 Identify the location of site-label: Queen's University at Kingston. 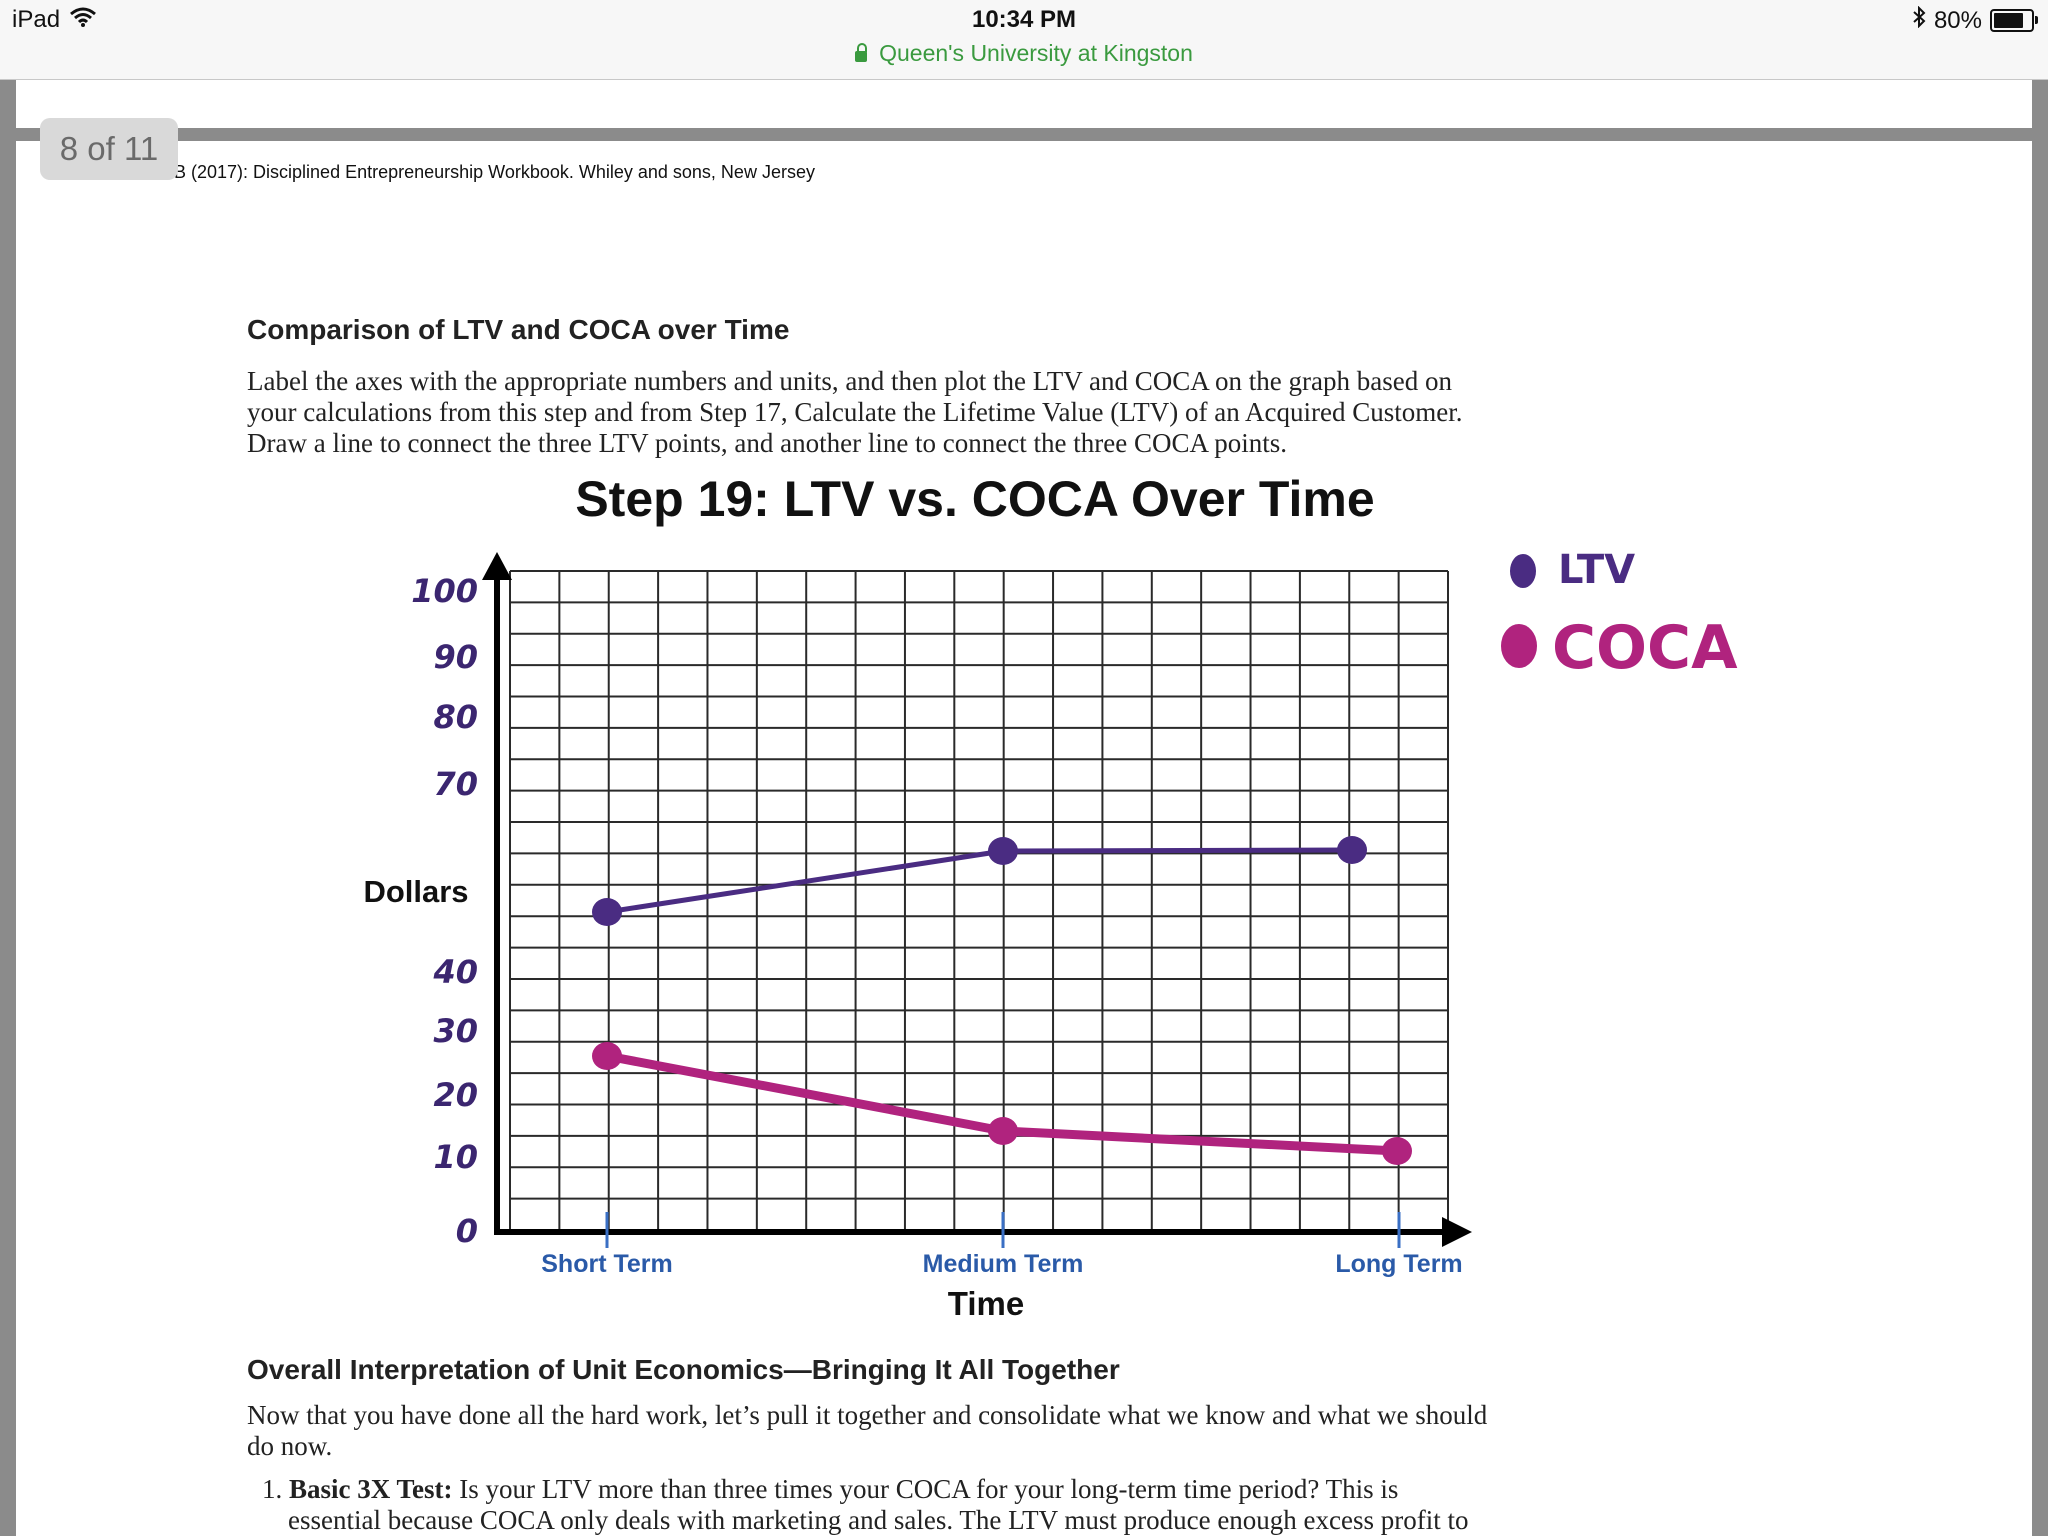
(1024, 53).